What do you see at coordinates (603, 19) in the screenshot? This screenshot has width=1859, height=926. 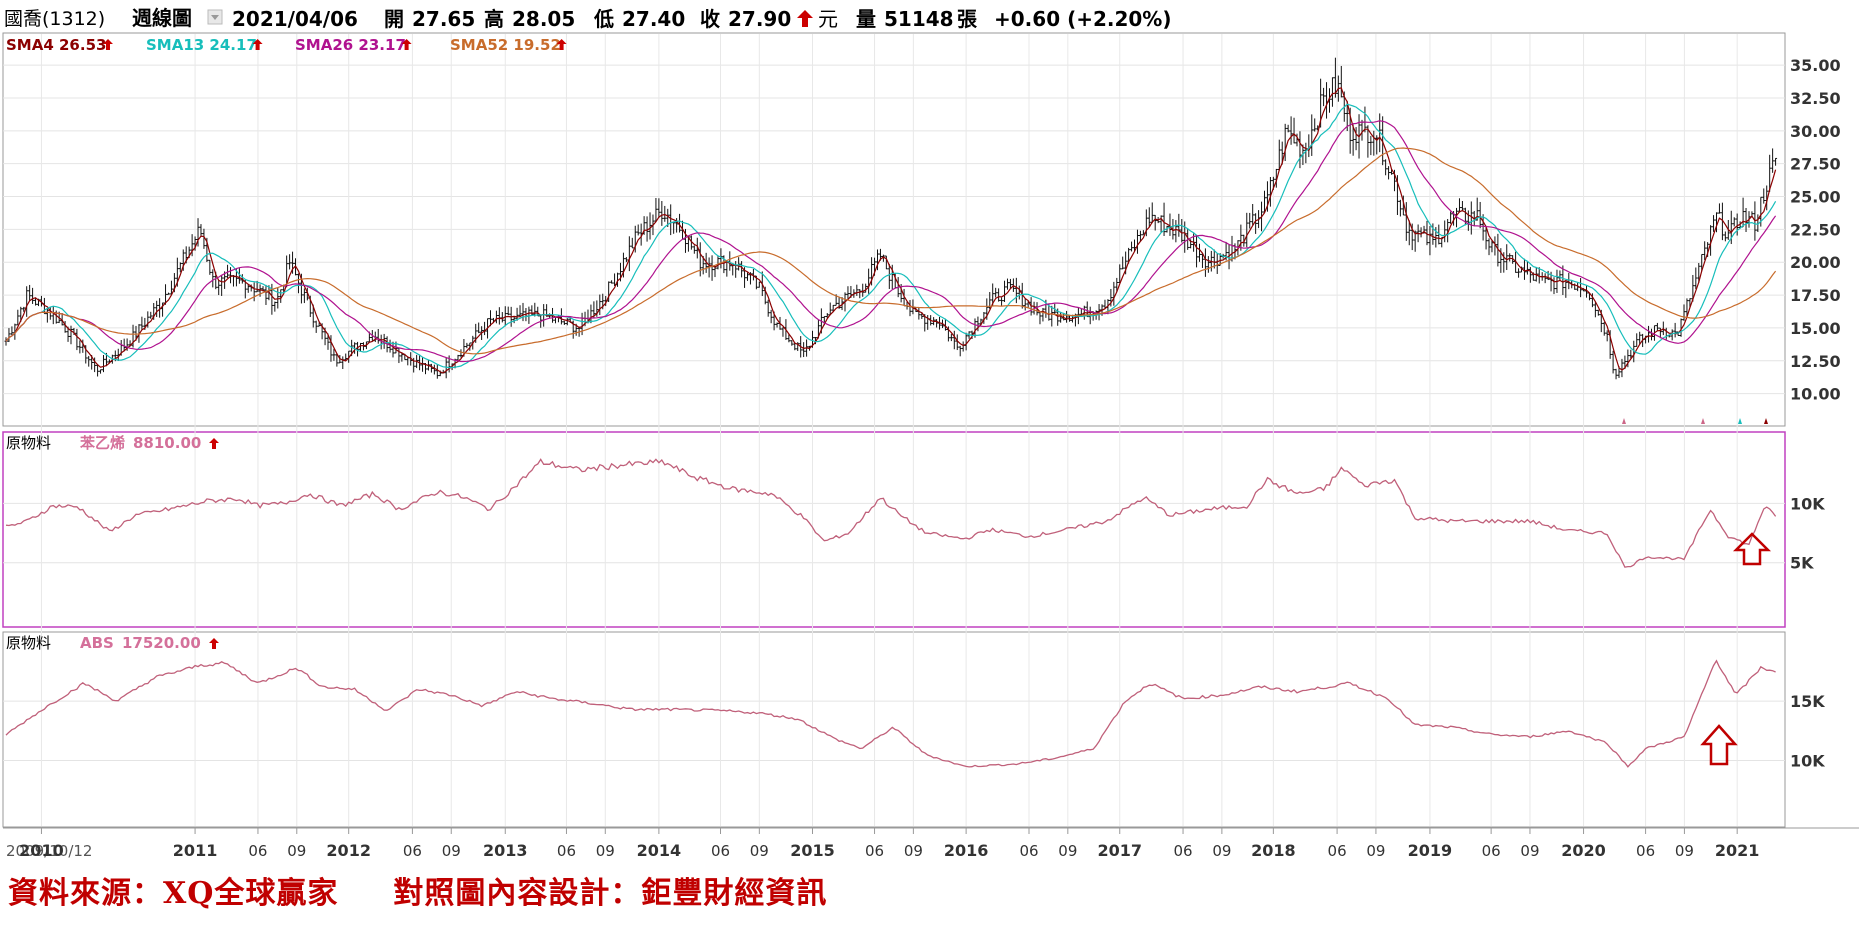 I see `low-label: 低` at bounding box center [603, 19].